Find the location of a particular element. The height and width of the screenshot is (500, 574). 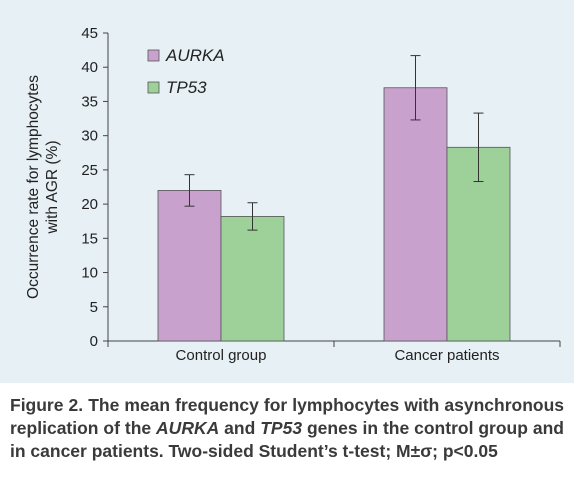

y-axis-title-line: with AGR (%) is located at coordinates (52, 187).